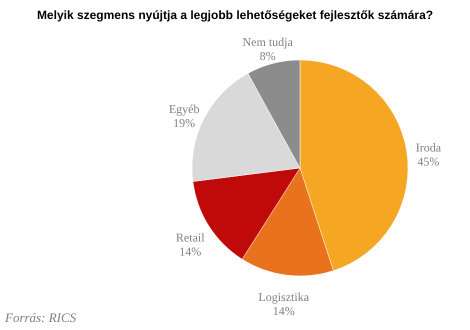  Describe the element at coordinates (428, 161) in the screenshot. I see `data-label: 45%` at that location.